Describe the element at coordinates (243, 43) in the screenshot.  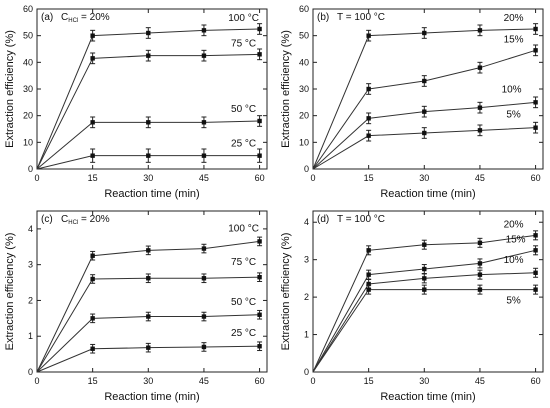
I see `series-label: 75 °C` at that location.